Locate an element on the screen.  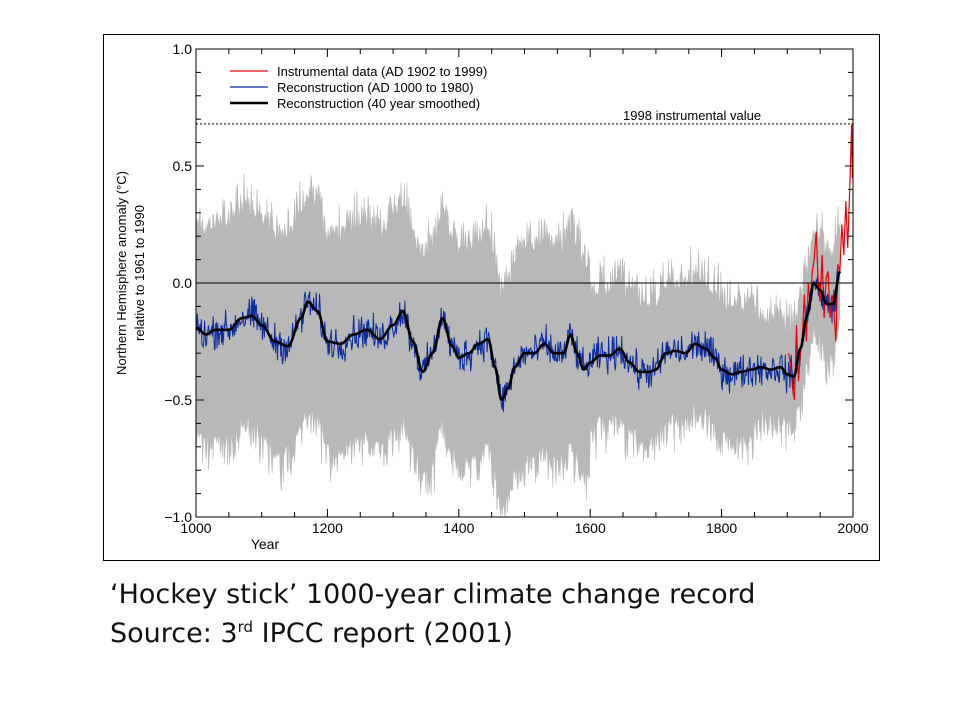
y-tick-label: −1.0 is located at coordinates (178, 517).